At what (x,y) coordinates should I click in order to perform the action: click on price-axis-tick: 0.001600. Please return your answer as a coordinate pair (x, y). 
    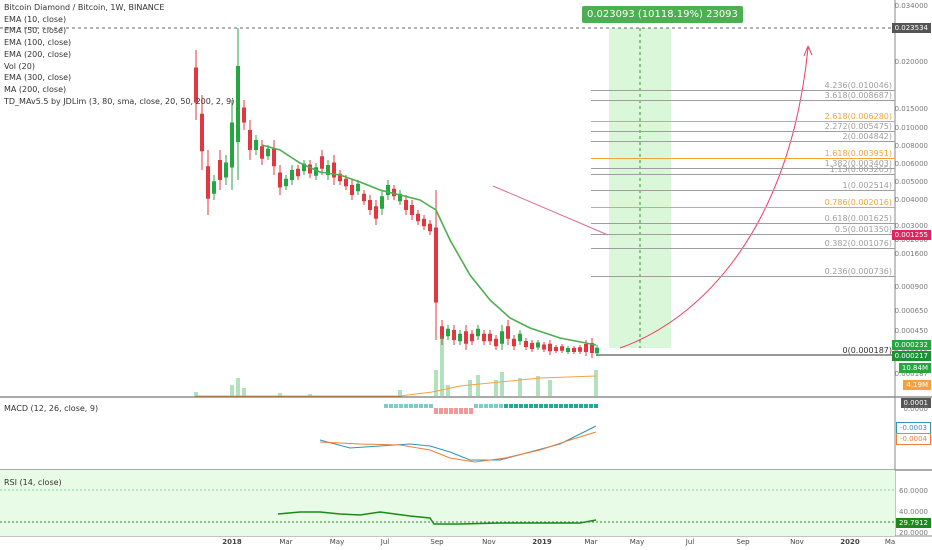
    Looking at the image, I should click on (911, 254).